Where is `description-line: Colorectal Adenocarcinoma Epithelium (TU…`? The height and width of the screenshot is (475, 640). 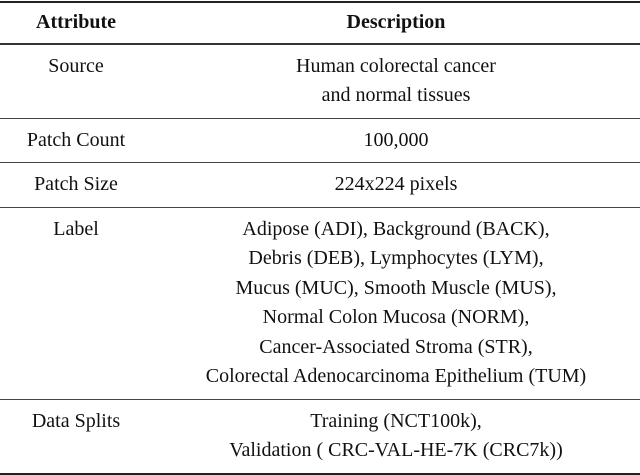 description-line: Colorectal Adenocarcinoma Epithelium (TU… is located at coordinates (396, 376).